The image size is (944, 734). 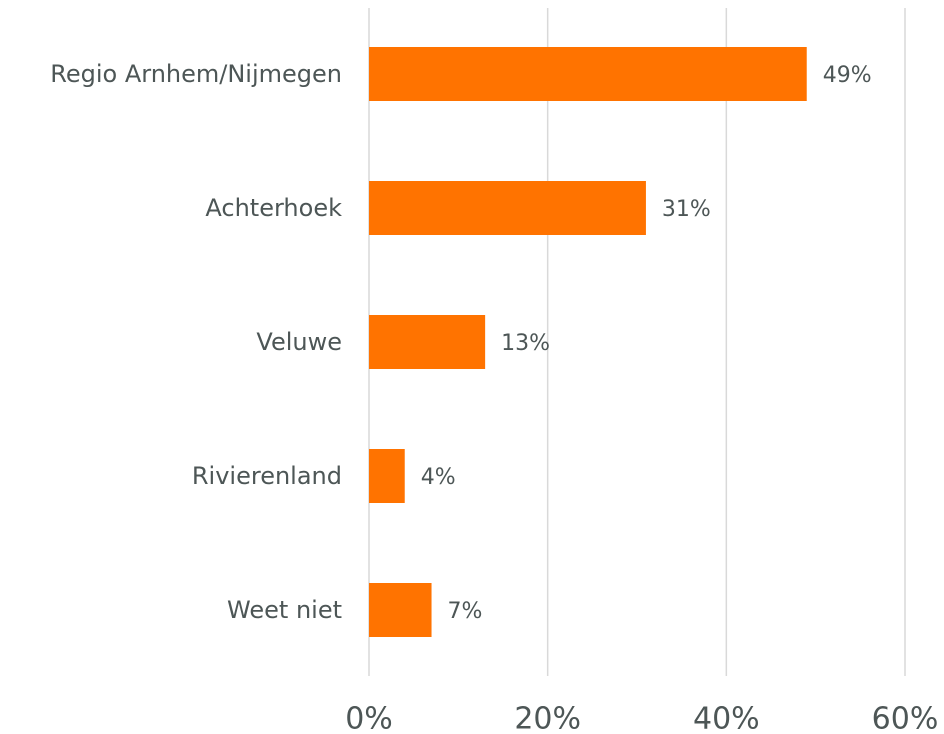 What do you see at coordinates (847, 75) in the screenshot?
I see `data-label: 49%` at bounding box center [847, 75].